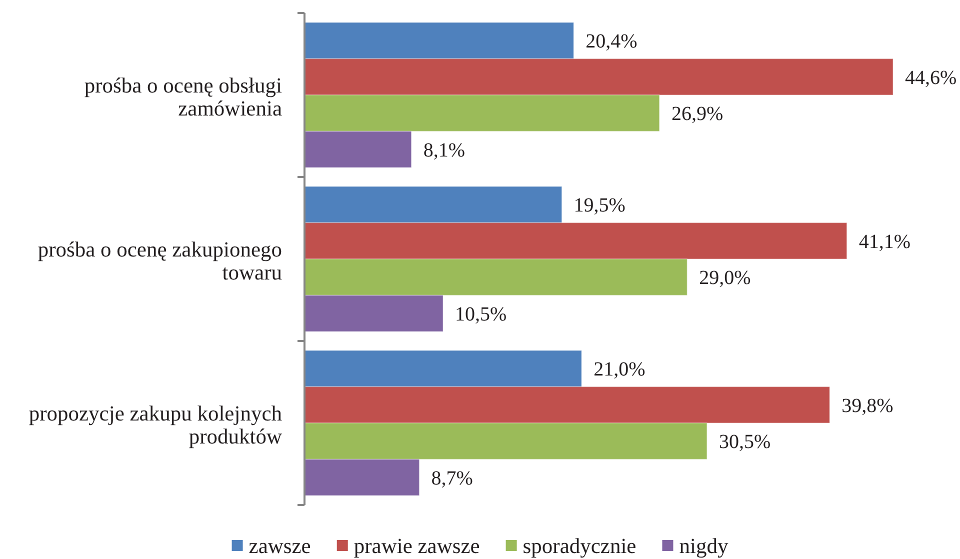 This screenshot has width=960, height=559. Describe the element at coordinates (579, 546) in the screenshot. I see `legend-label: sporadycznie` at that location.